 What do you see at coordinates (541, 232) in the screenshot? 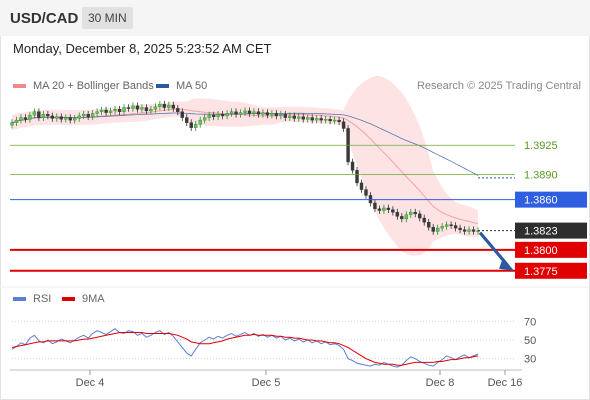
I see `current-price-label: 1.3823` at bounding box center [541, 232].